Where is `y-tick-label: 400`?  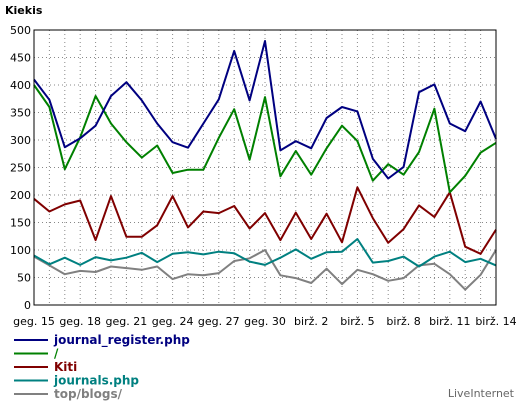 y-tick-label: 400 is located at coordinates (20, 85).